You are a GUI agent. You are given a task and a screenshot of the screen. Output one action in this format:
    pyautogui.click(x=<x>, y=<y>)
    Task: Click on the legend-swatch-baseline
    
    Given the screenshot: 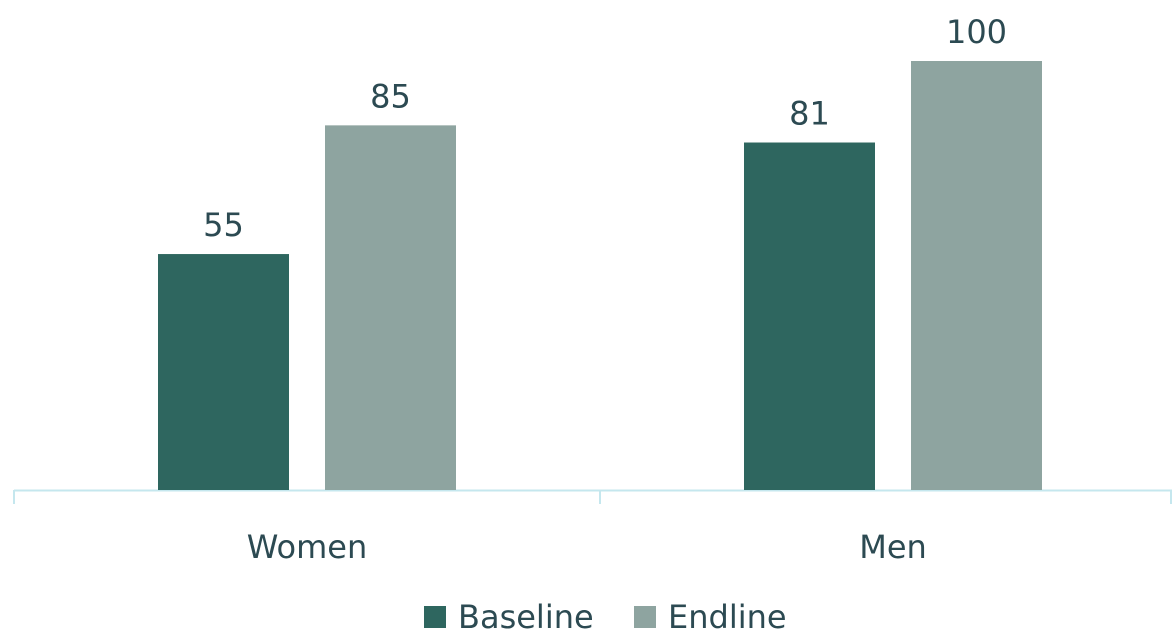 What is the action you would take?
    pyautogui.click(x=435, y=617)
    